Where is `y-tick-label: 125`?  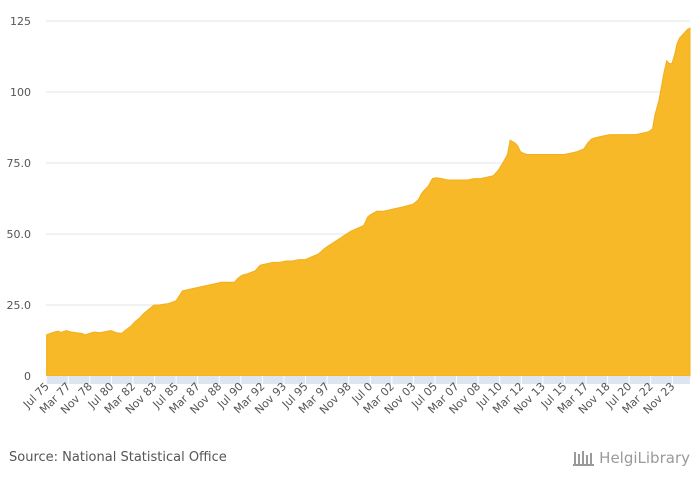 y-tick-label: 125 is located at coordinates (20, 21).